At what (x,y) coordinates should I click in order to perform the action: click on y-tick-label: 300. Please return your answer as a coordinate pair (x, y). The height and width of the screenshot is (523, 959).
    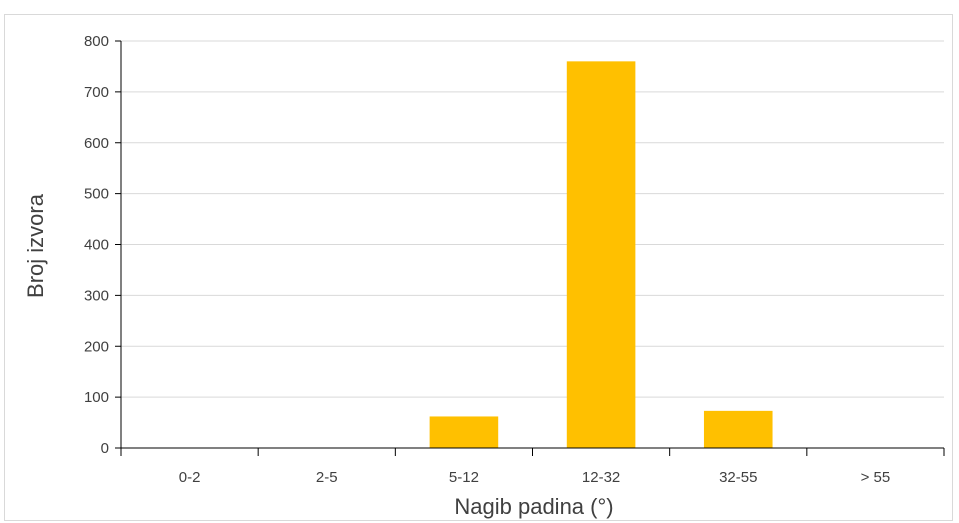
    Looking at the image, I should click on (96, 295).